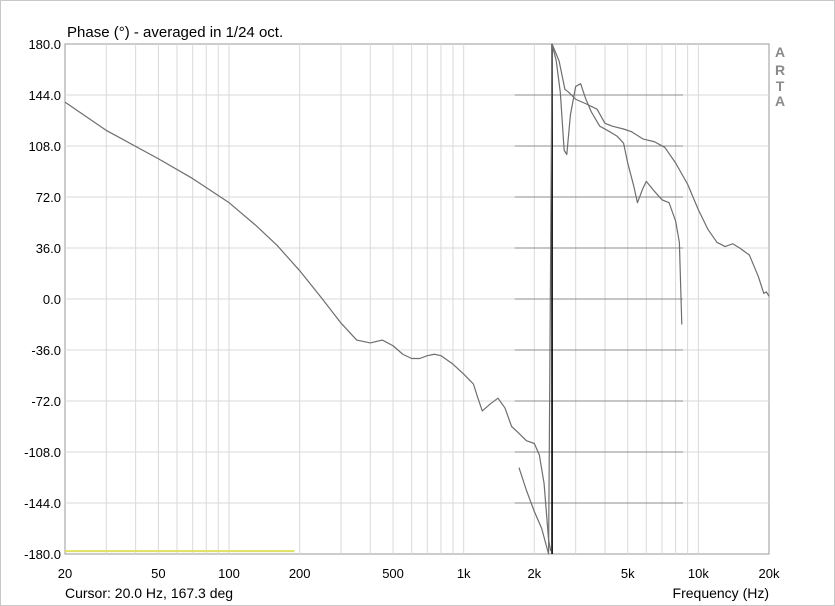  Describe the element at coordinates (149, 593) in the screenshot. I see `cursor-readout: Cursor: 20.0 Hz, 167.3 deg` at that location.